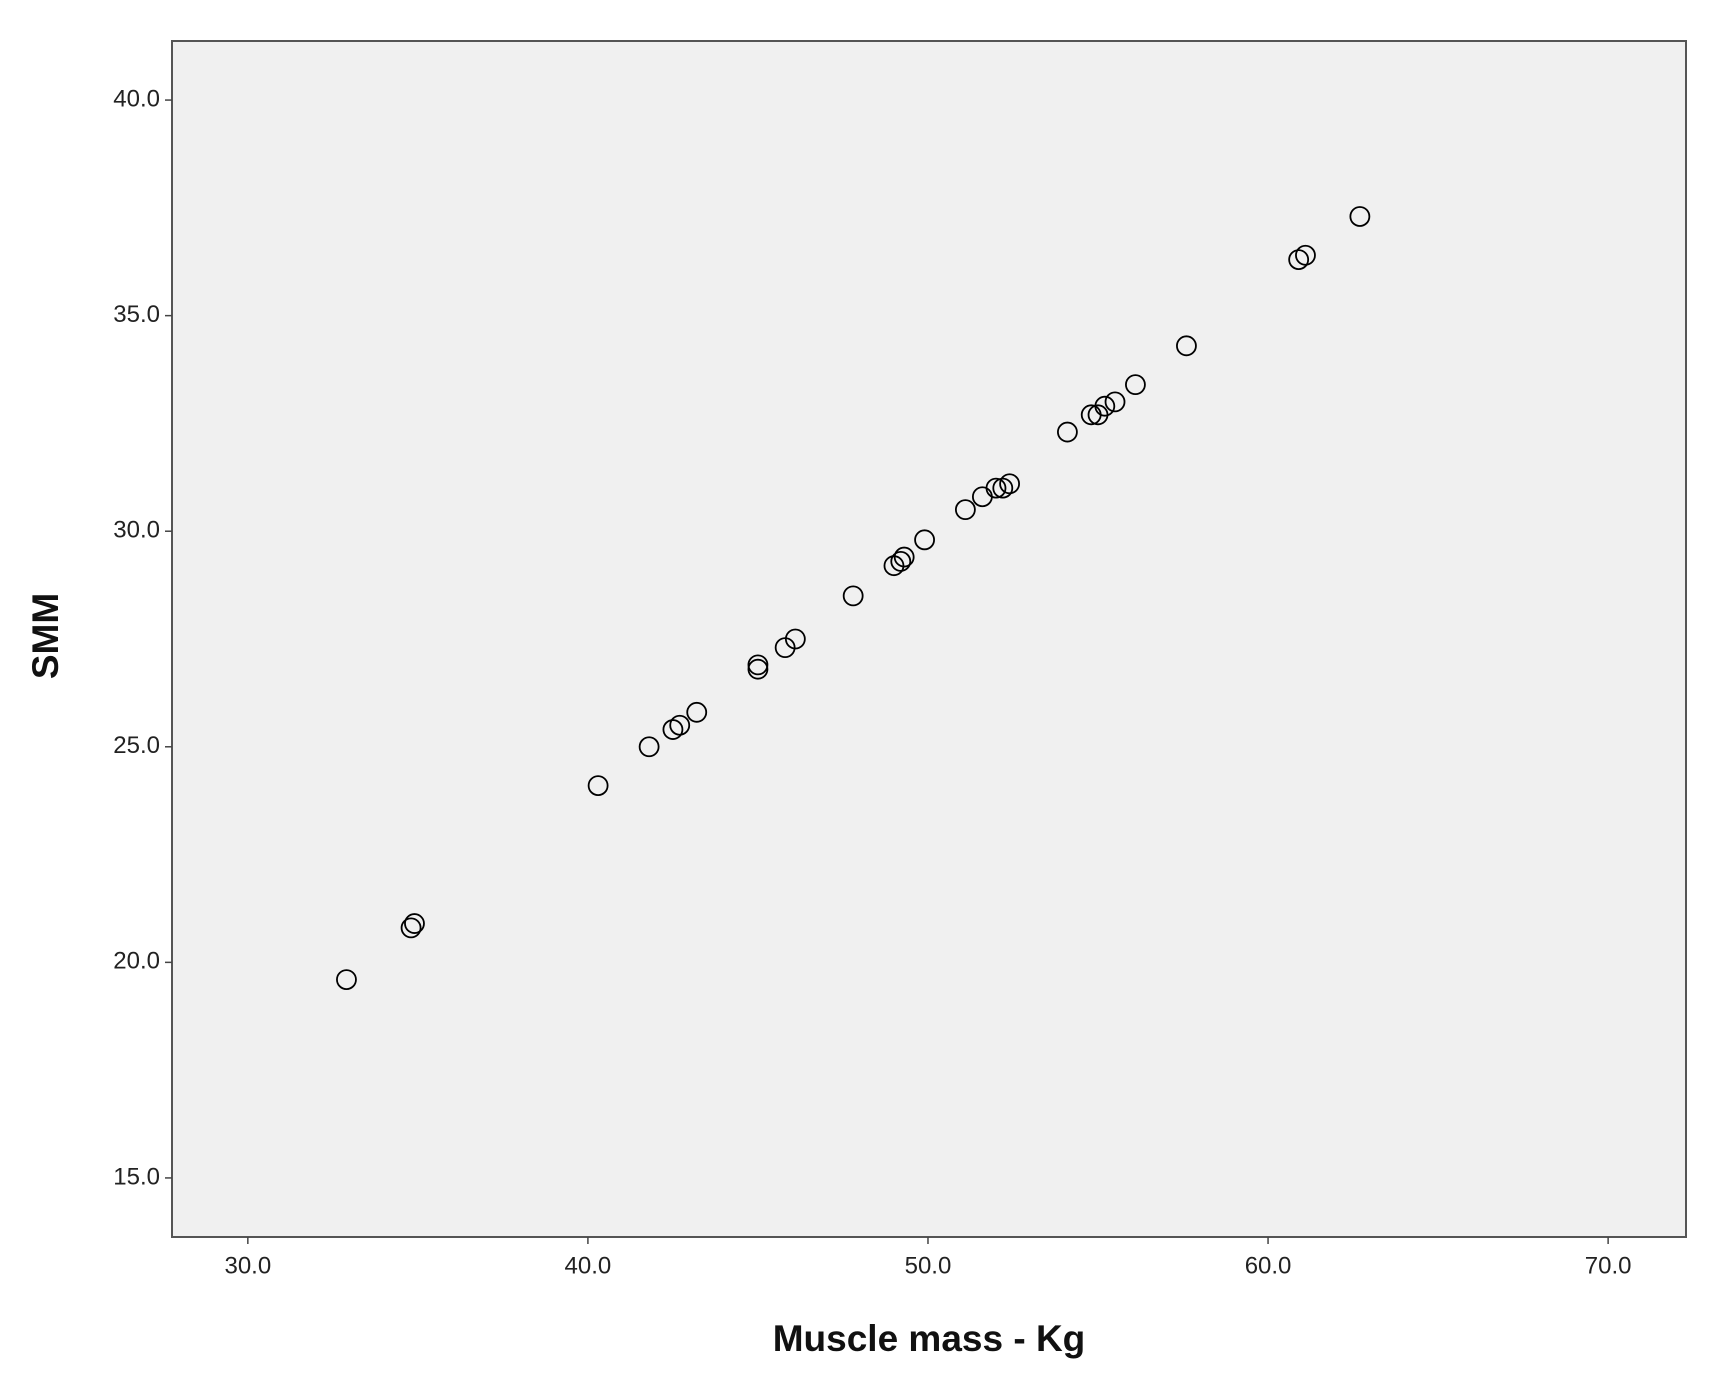 This screenshot has width=1711, height=1387. Describe the element at coordinates (247, 1265) in the screenshot. I see `x-tick-label: 30.0` at that location.